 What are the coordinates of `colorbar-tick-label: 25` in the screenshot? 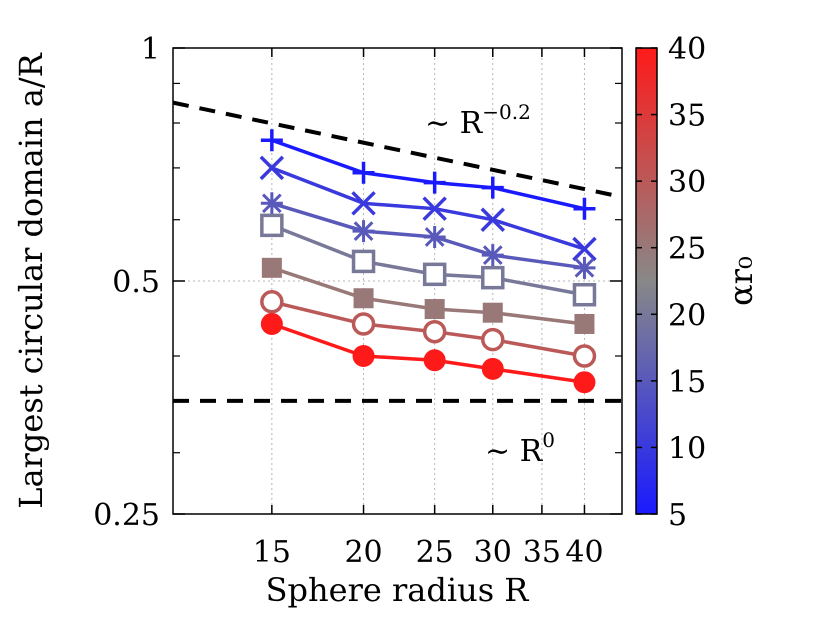 It's located at (687, 249).